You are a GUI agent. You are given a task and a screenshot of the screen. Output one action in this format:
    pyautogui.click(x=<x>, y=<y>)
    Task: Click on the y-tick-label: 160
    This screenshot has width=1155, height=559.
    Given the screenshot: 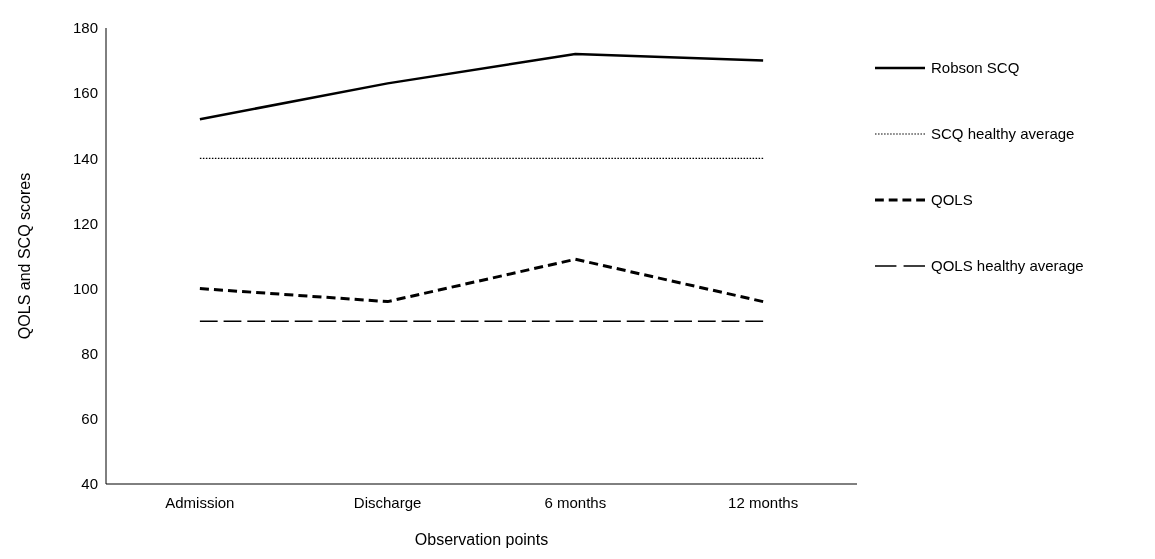 What is the action you would take?
    pyautogui.click(x=85, y=93)
    